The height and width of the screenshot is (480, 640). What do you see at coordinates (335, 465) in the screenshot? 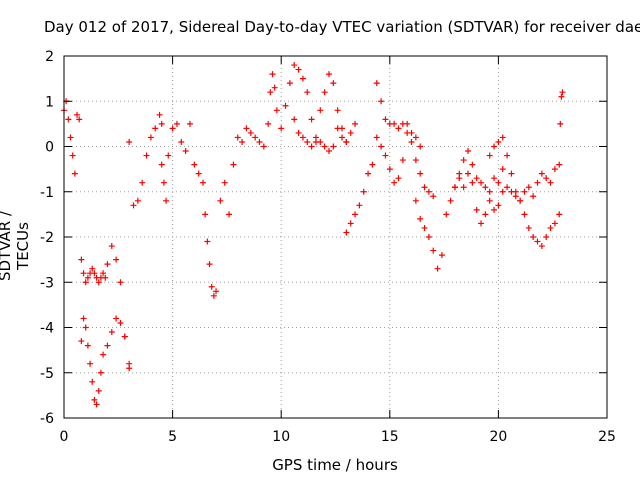
I see `x-axis-label: GPS time / hours` at bounding box center [335, 465].